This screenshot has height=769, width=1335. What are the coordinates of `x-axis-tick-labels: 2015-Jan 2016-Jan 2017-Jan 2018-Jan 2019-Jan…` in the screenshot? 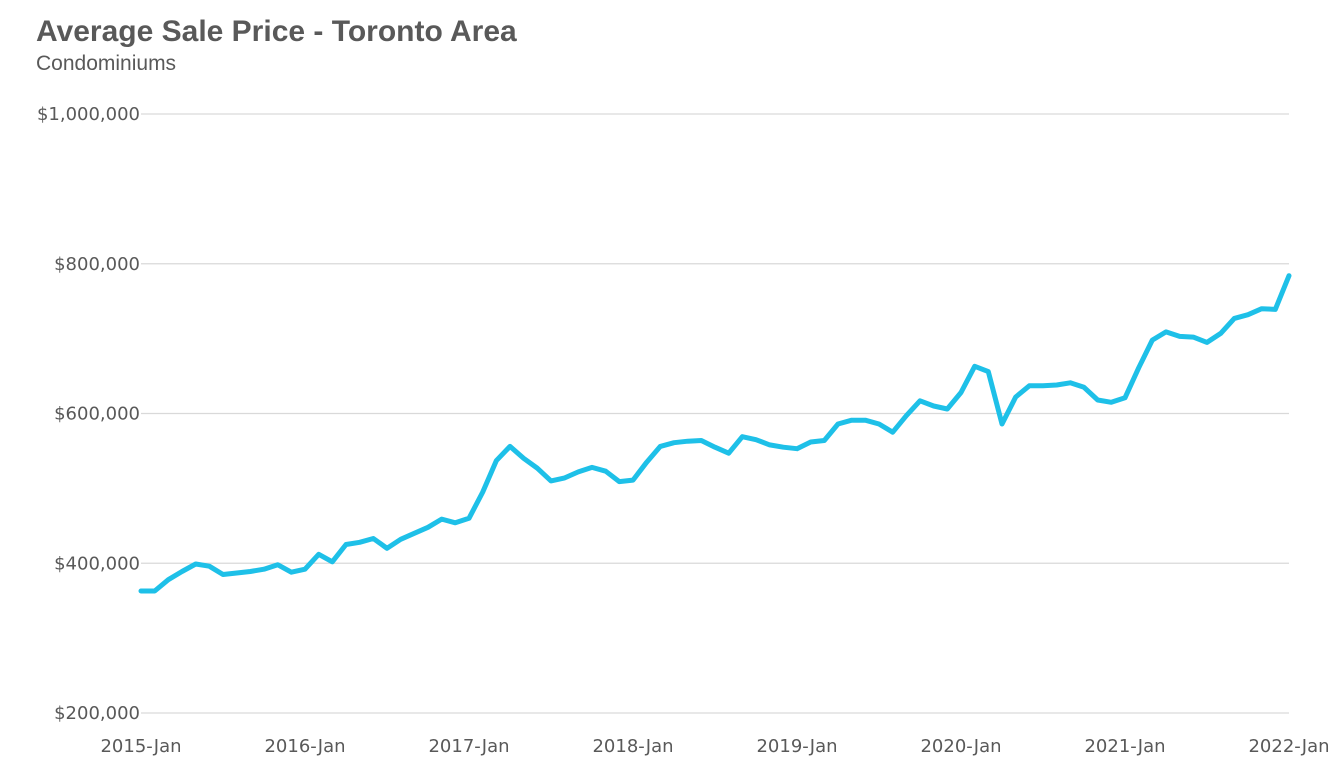 It's located at (714, 746).